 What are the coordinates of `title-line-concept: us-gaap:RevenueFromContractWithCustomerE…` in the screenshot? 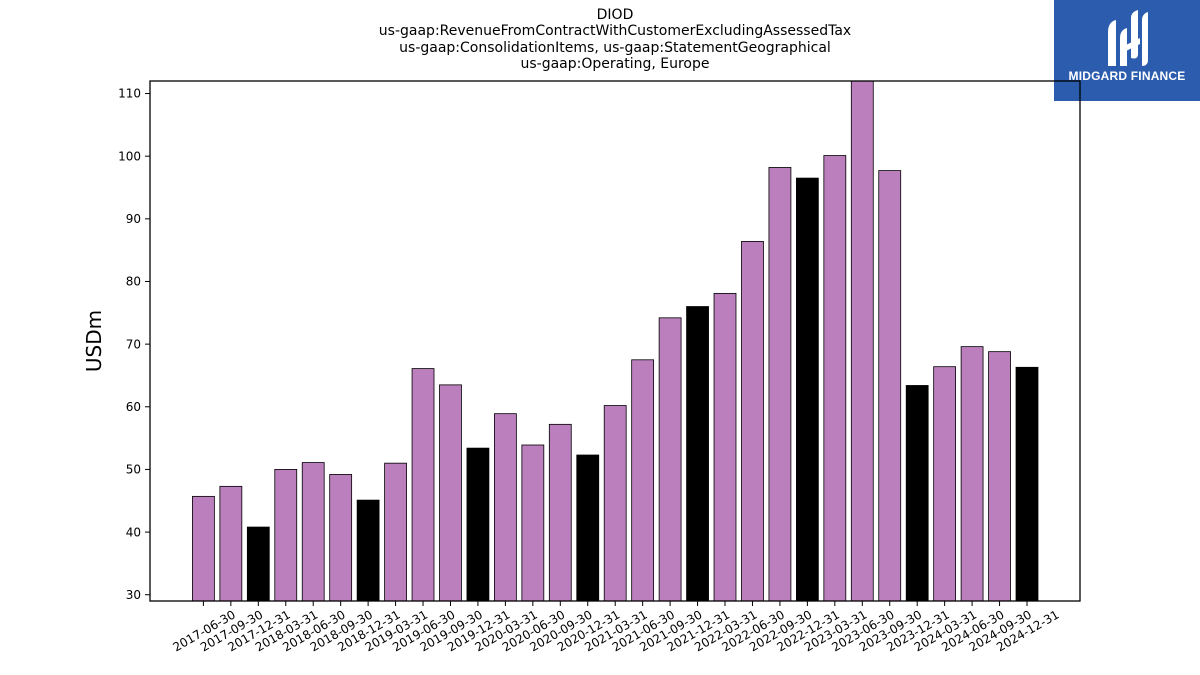 It's located at (615, 31).